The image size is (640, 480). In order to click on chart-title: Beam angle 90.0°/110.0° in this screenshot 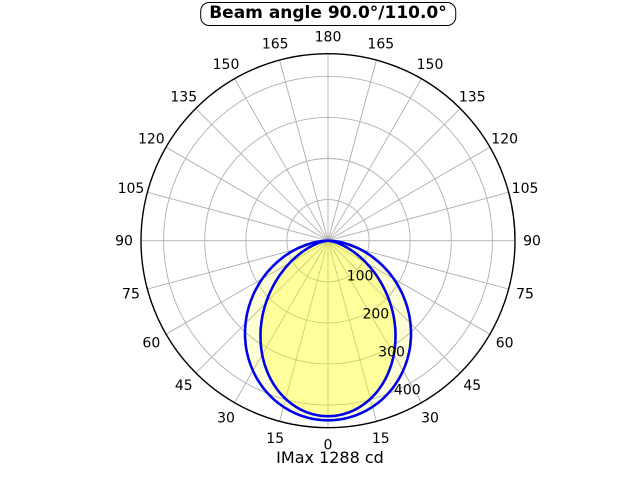, I will do `click(328, 14)`.